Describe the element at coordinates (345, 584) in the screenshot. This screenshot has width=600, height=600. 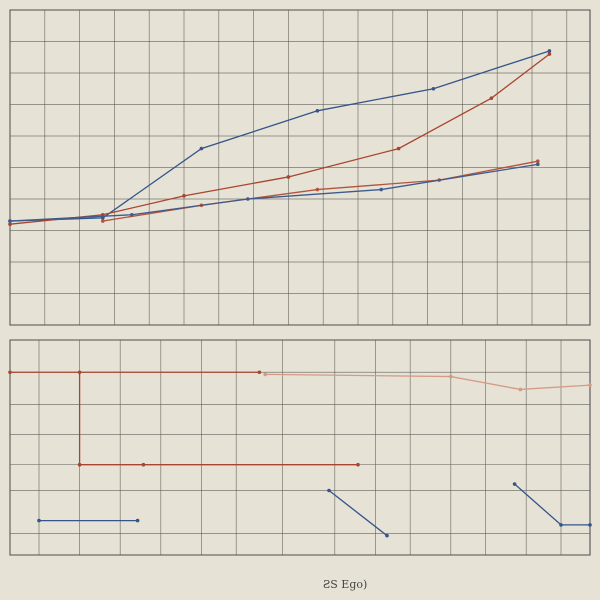
I see `x-axis-label: ƧS Eɡo)` at that location.